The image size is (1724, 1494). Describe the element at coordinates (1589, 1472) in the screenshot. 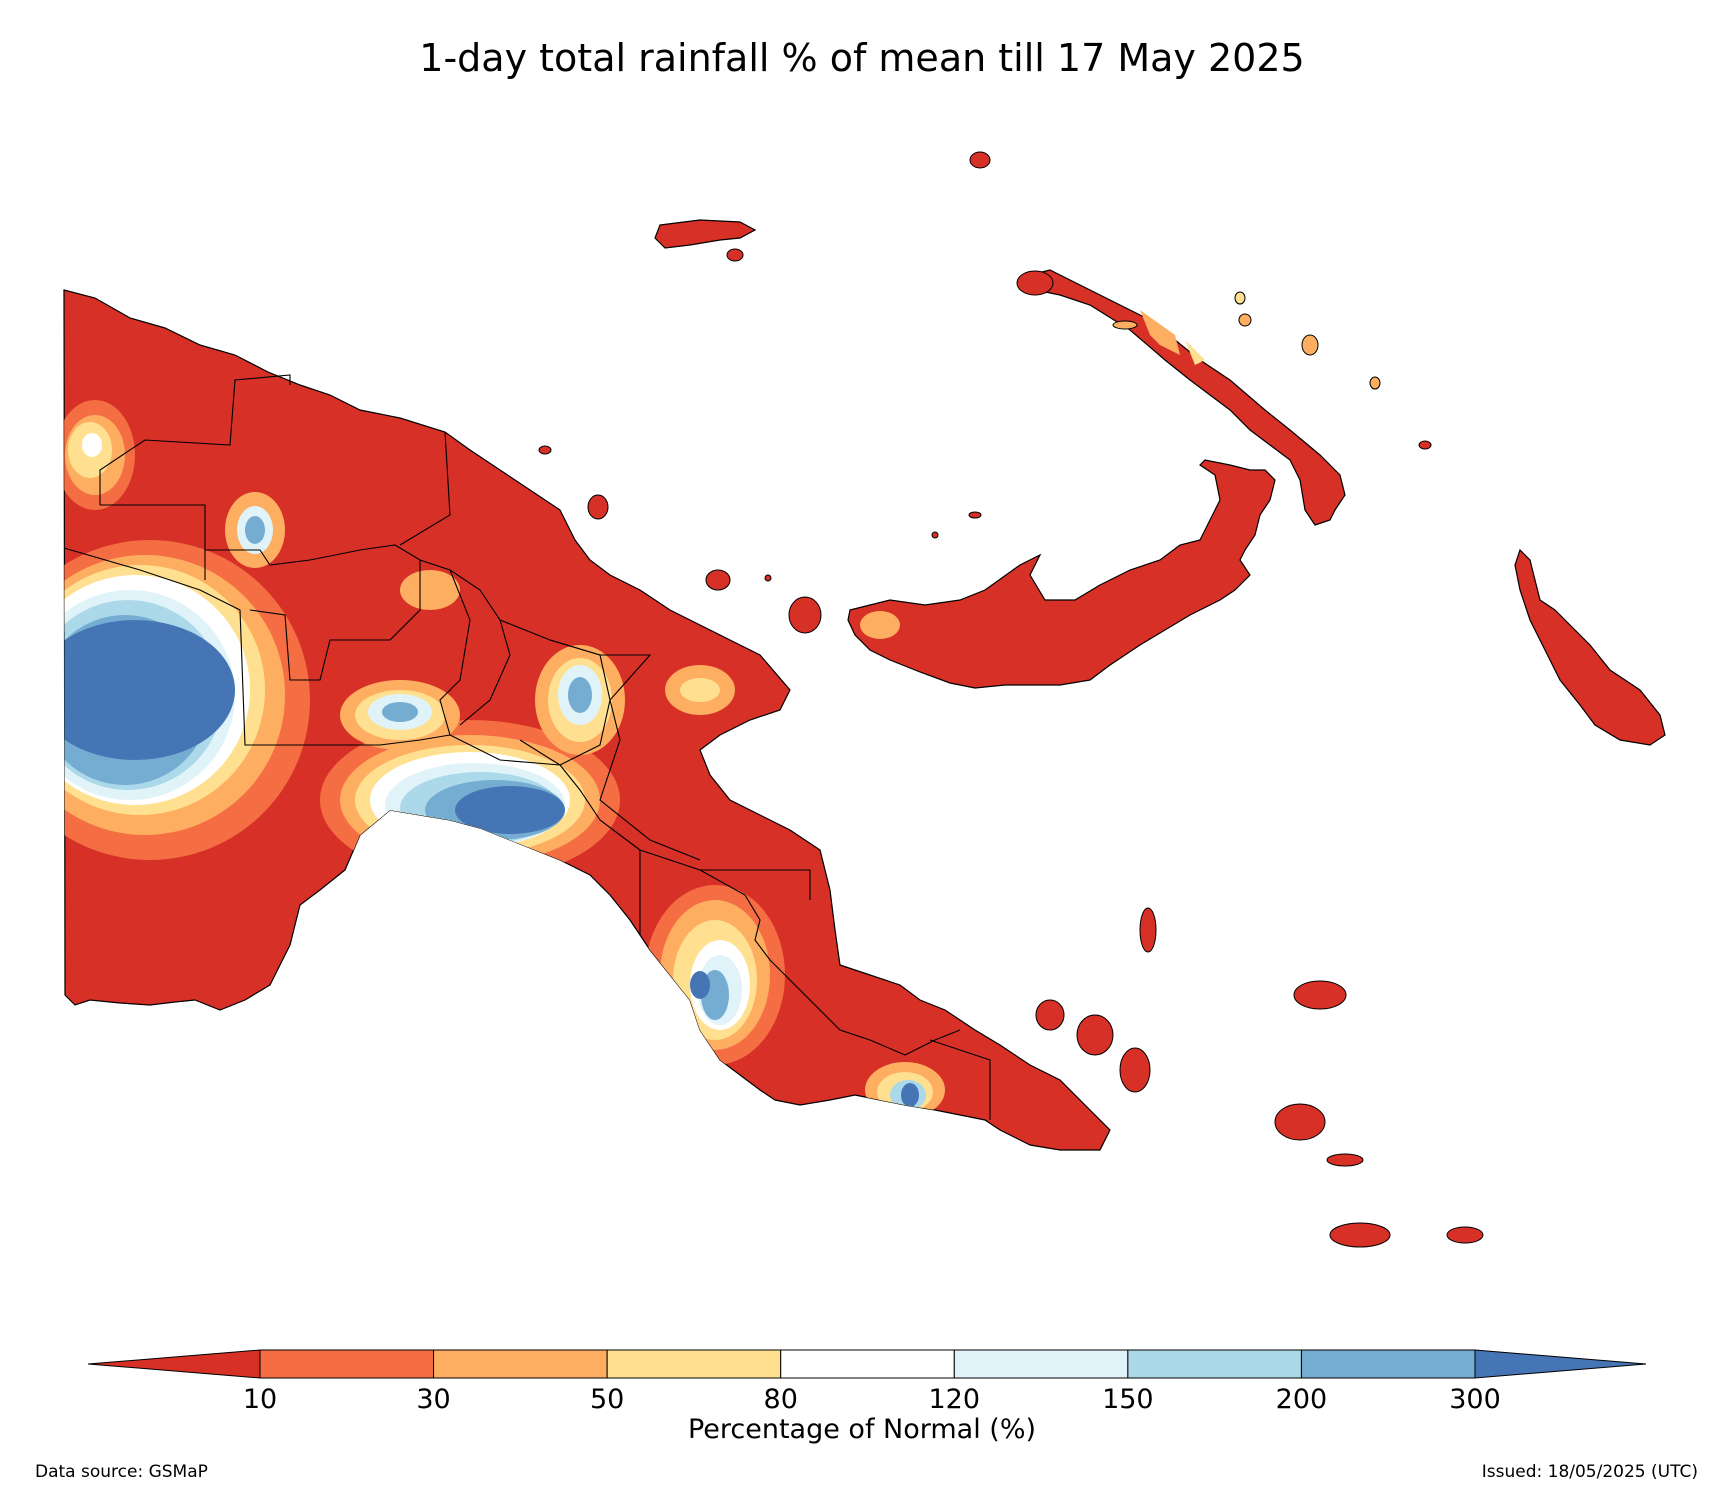

I see `issued-date: Issued: 18/05/2025 (UTC)` at that location.